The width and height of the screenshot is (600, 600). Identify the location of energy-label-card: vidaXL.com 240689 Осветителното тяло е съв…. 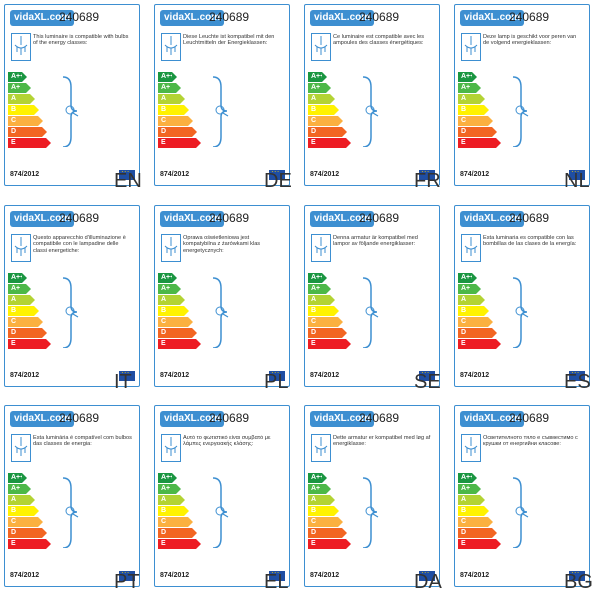
(522, 496).